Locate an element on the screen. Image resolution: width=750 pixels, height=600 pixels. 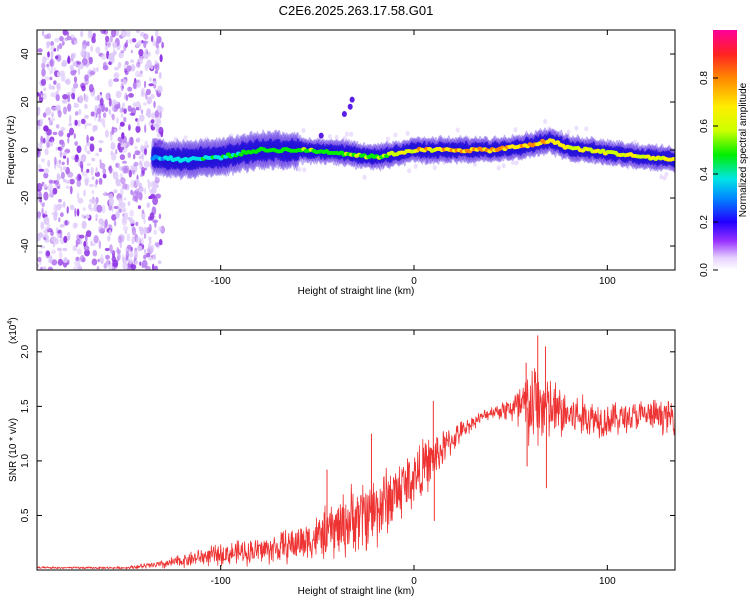
y-tick-label: 2.0 is located at coordinates (25, 351).